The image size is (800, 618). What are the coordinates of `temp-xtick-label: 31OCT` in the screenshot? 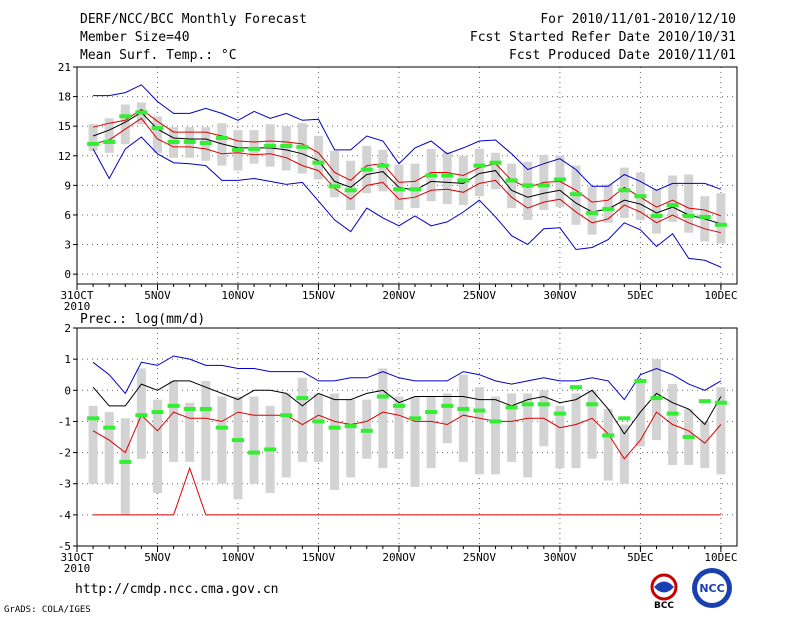 It's located at (76, 295).